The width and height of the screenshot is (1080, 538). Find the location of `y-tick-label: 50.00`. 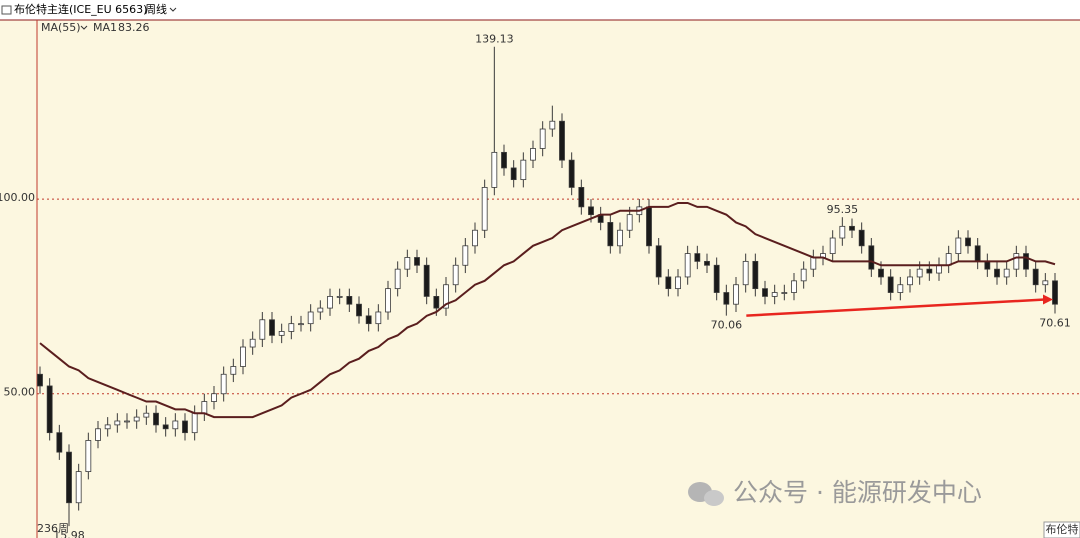

y-tick-label: 50.00 is located at coordinates (20, 392).